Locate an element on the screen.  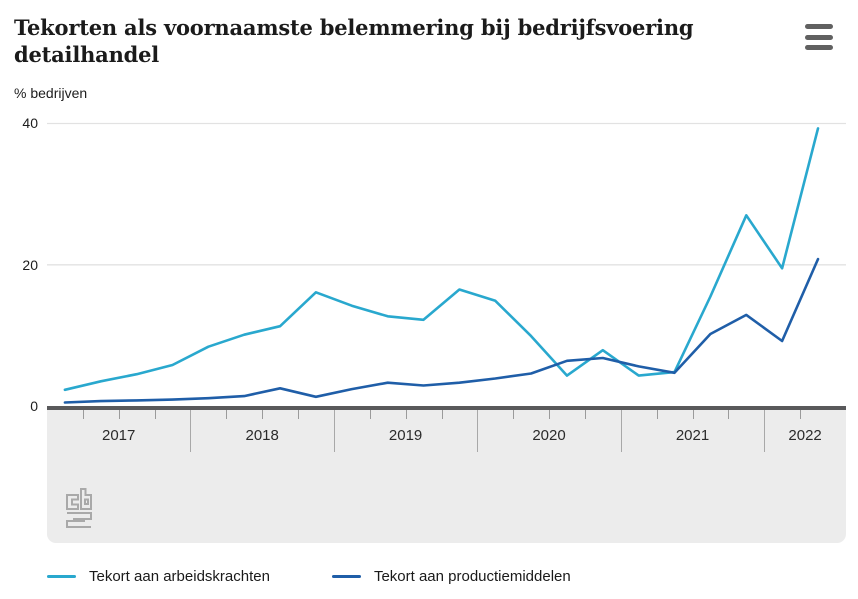
legend-label: Tekort aan productiemiddelen is located at coordinates (472, 576).